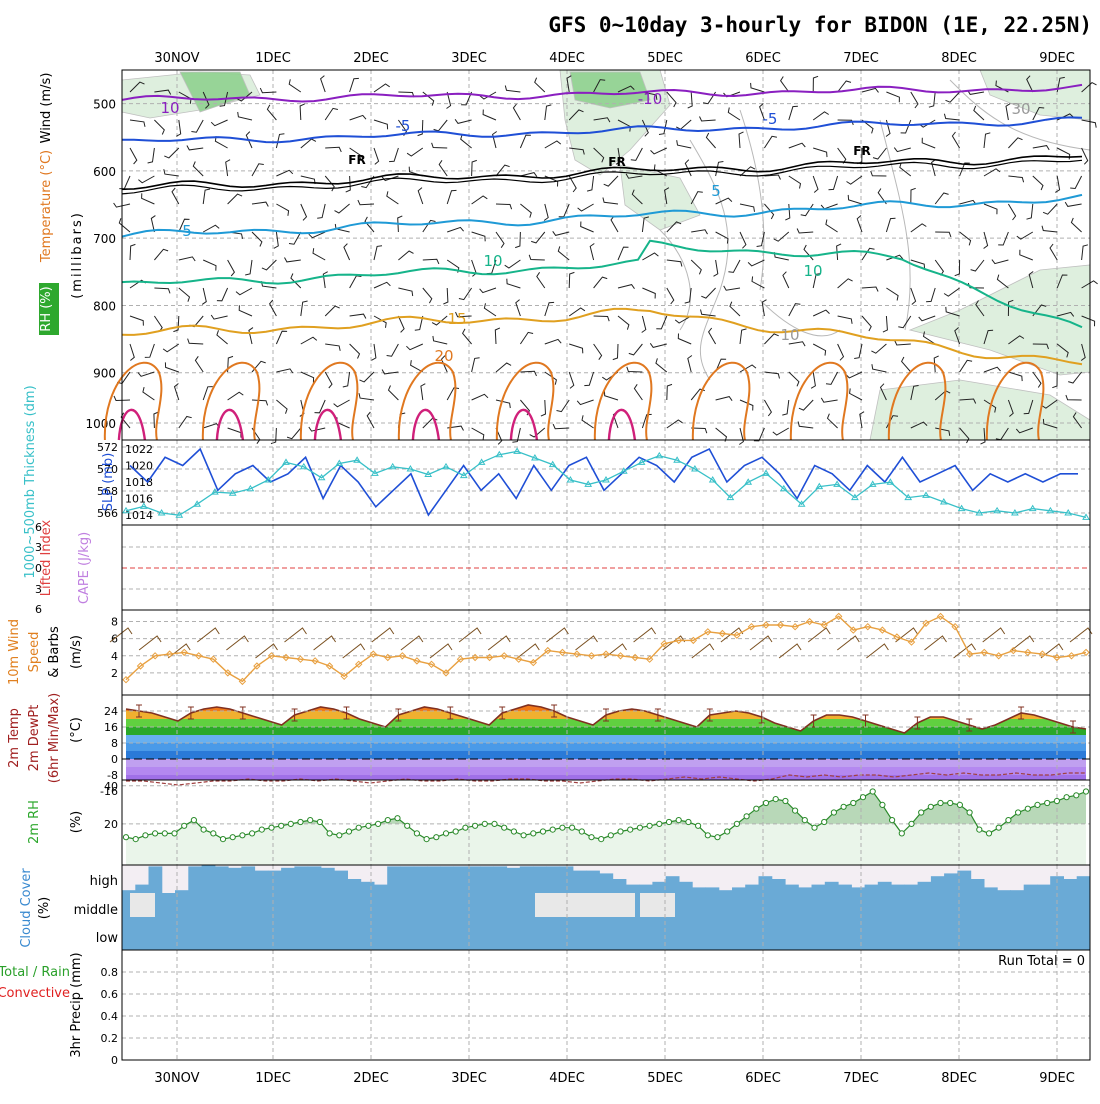 This screenshot has width=1100, height=1104. Describe the element at coordinates (114, 759) in the screenshot. I see `temp-ytick-0: 0` at that location.